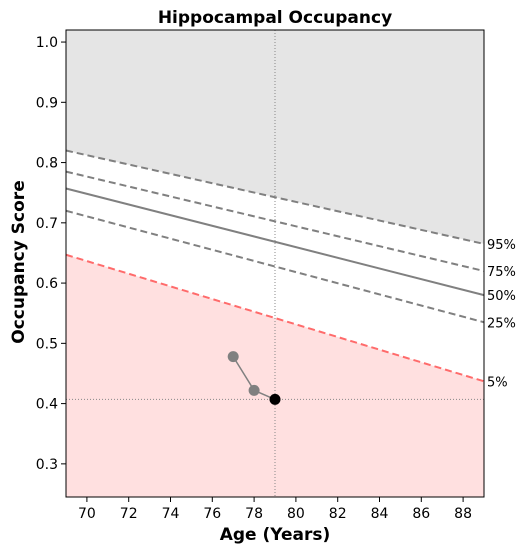  I want to click on x-axis-label: Age (Years), so click(275, 535).